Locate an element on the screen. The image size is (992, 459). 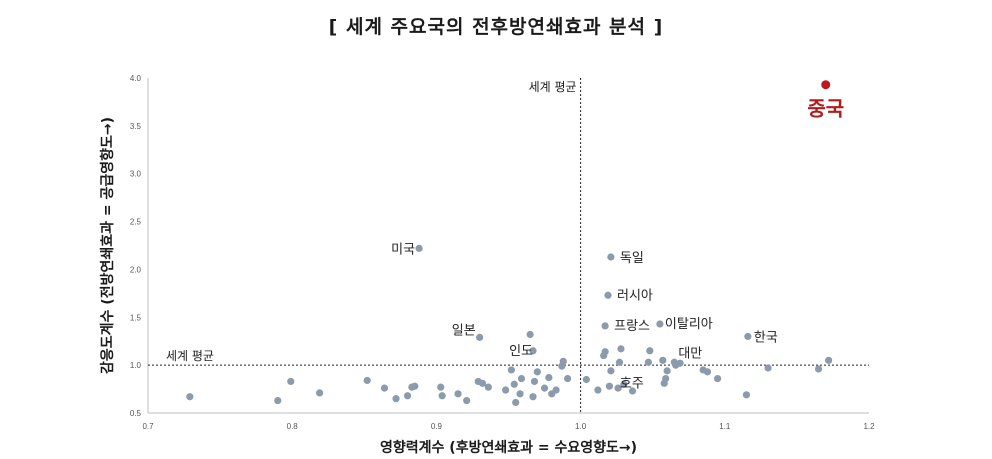
y-tick-label: 0.5 is located at coordinates (136, 413).